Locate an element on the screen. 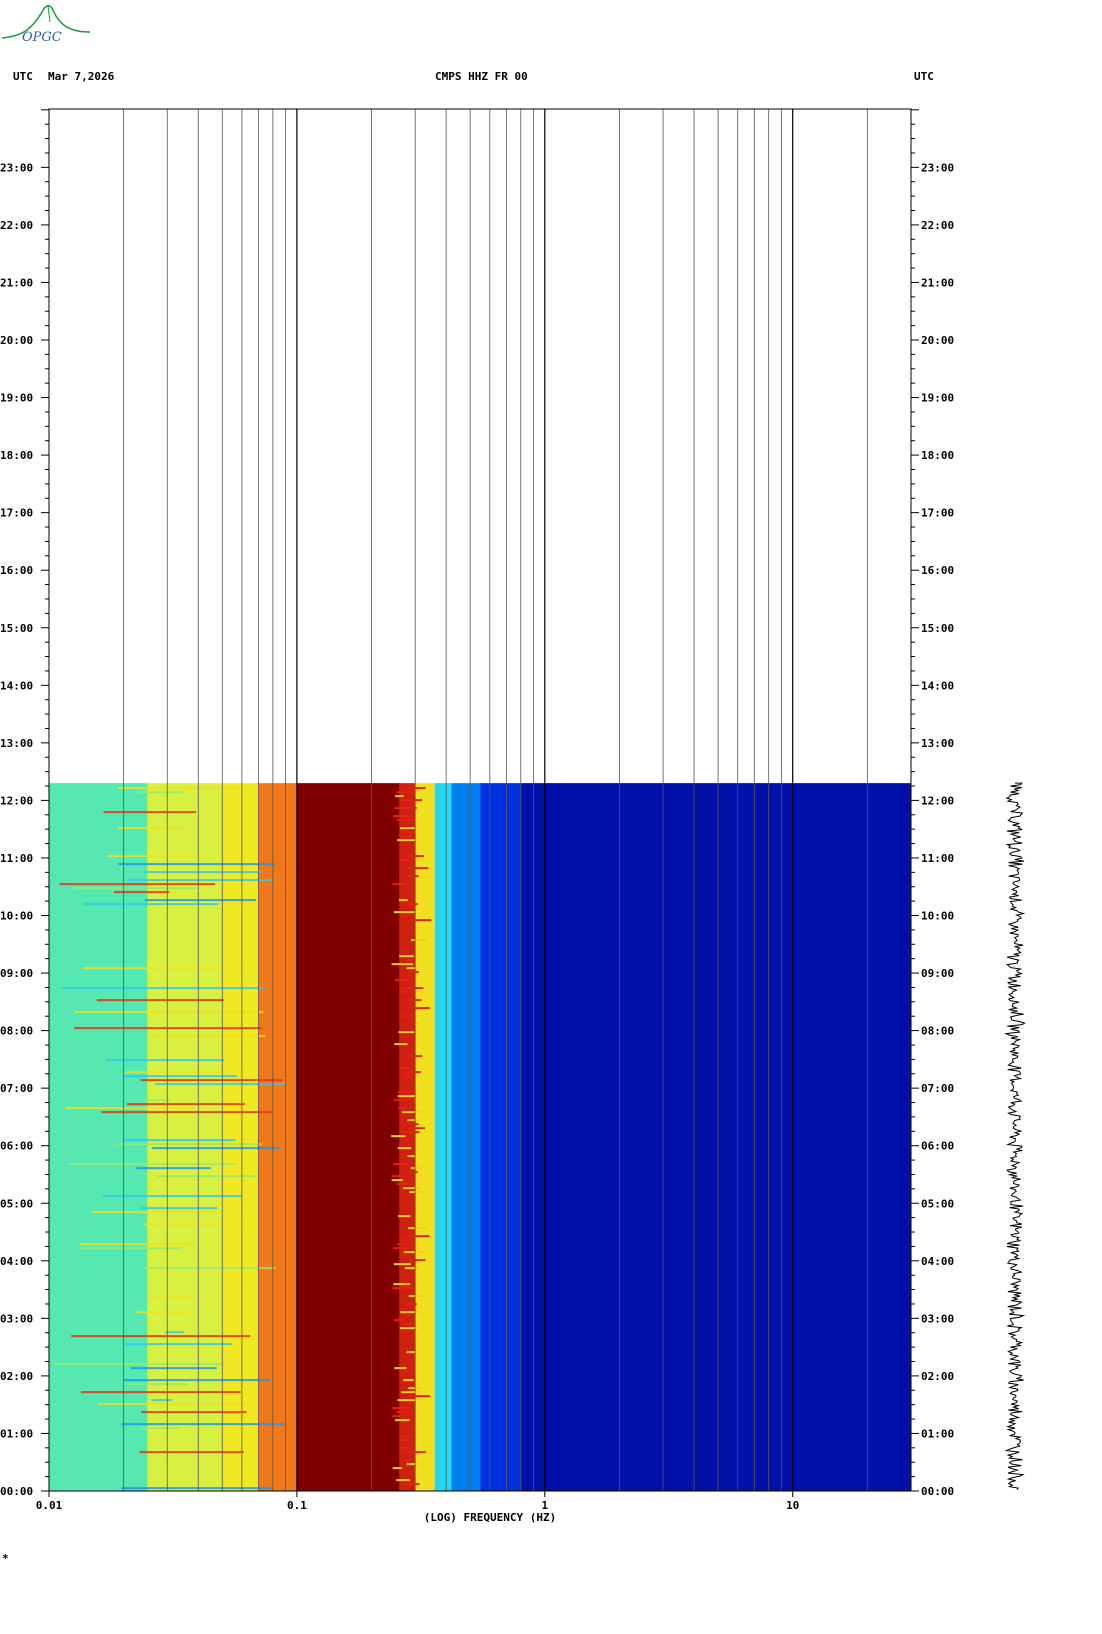 The height and width of the screenshot is (1634, 1102). y-tick-label-left: 12:00 is located at coordinates (16, 800).